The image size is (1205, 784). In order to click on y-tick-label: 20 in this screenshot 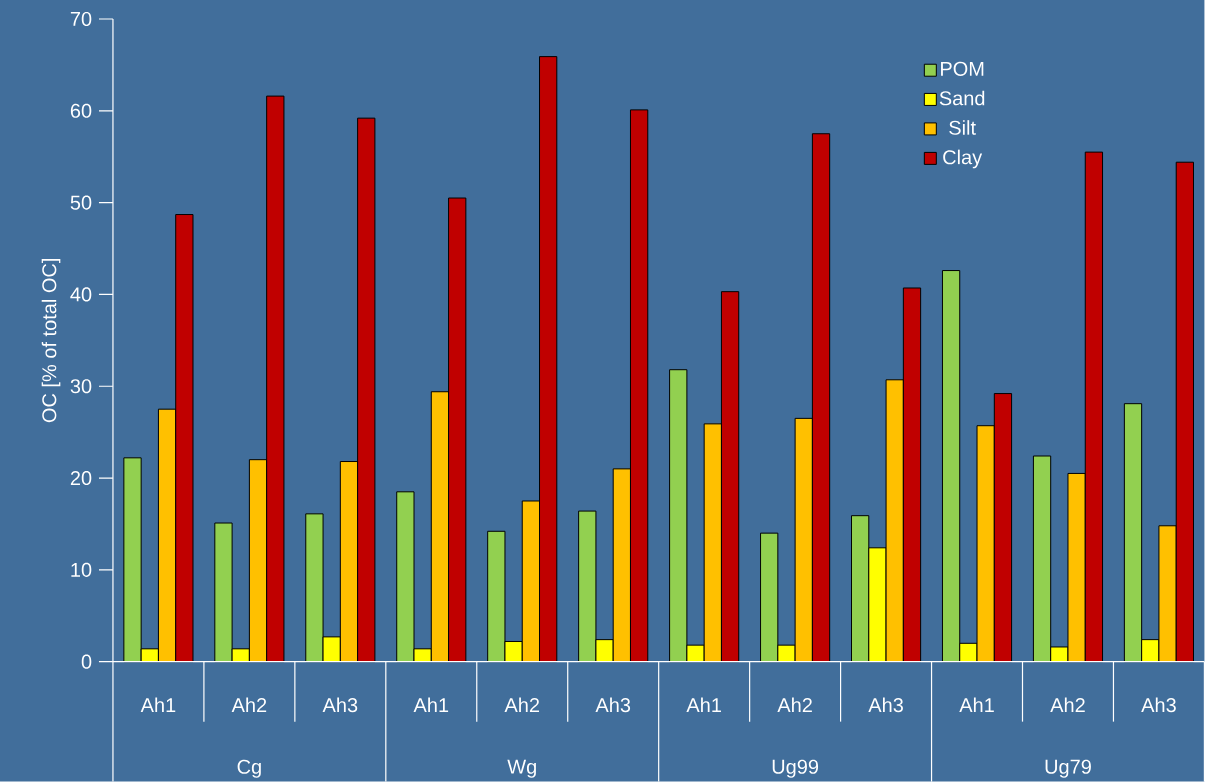, I will do `click(81, 477)`.